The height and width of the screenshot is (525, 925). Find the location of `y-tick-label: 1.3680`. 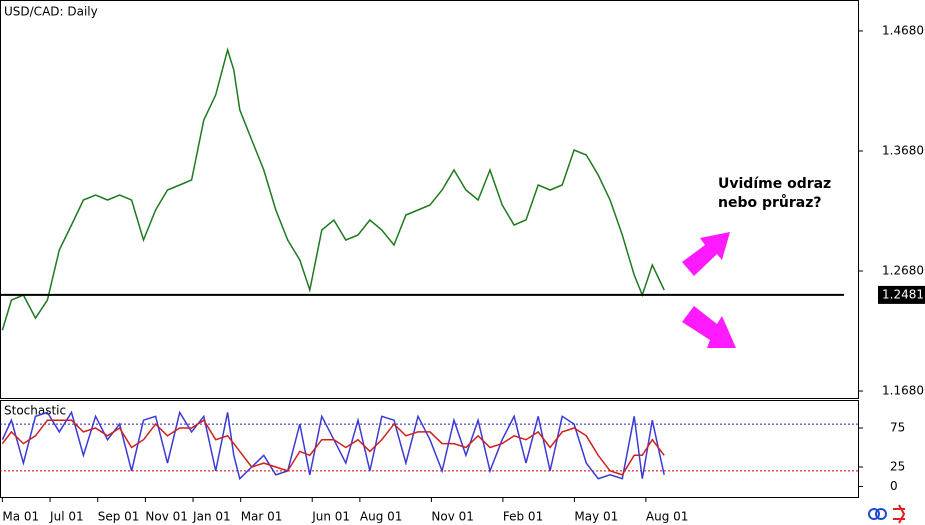

y-tick-label: 1.3680 is located at coordinates (903, 150).